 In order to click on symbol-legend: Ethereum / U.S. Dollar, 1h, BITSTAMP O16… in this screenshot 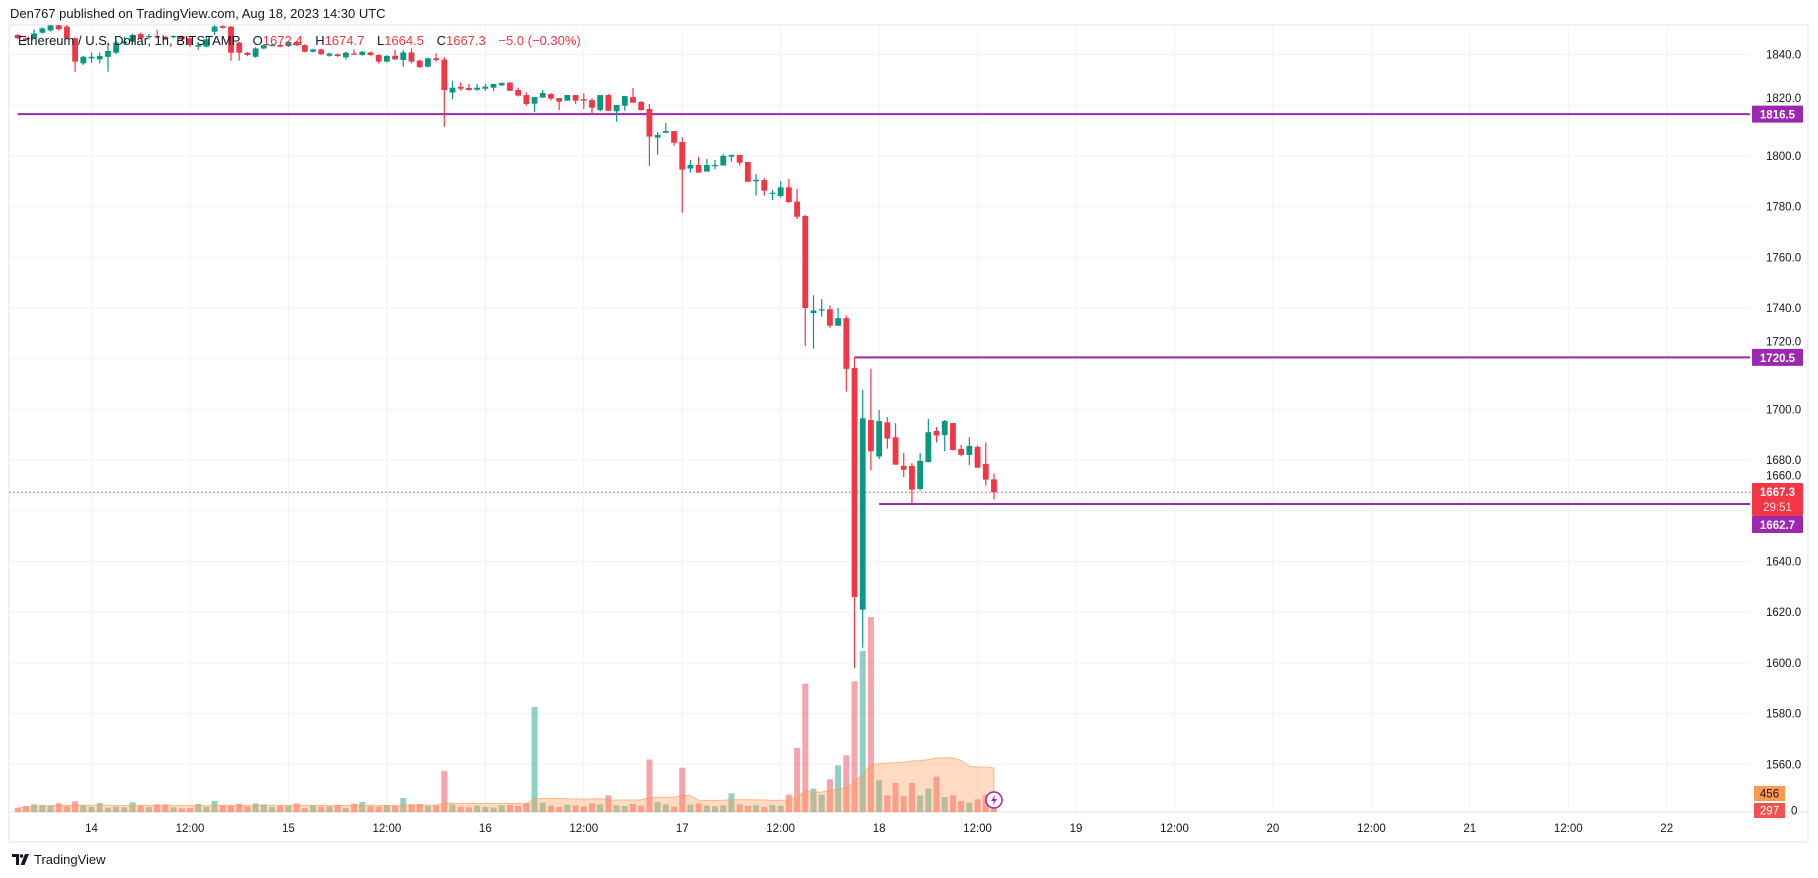, I will do `click(299, 40)`.